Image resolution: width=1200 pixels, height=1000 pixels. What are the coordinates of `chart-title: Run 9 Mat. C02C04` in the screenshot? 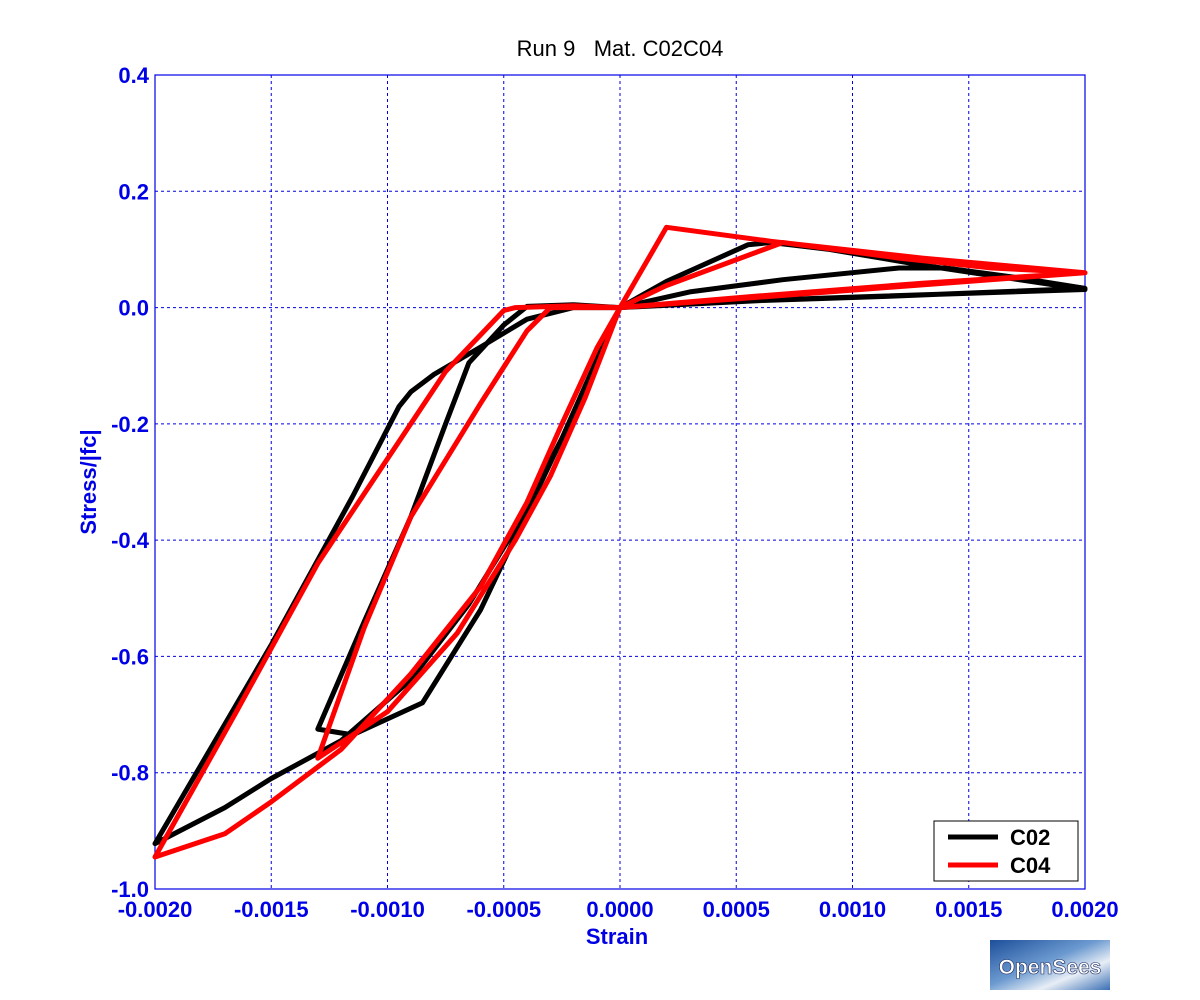 It's located at (620, 48).